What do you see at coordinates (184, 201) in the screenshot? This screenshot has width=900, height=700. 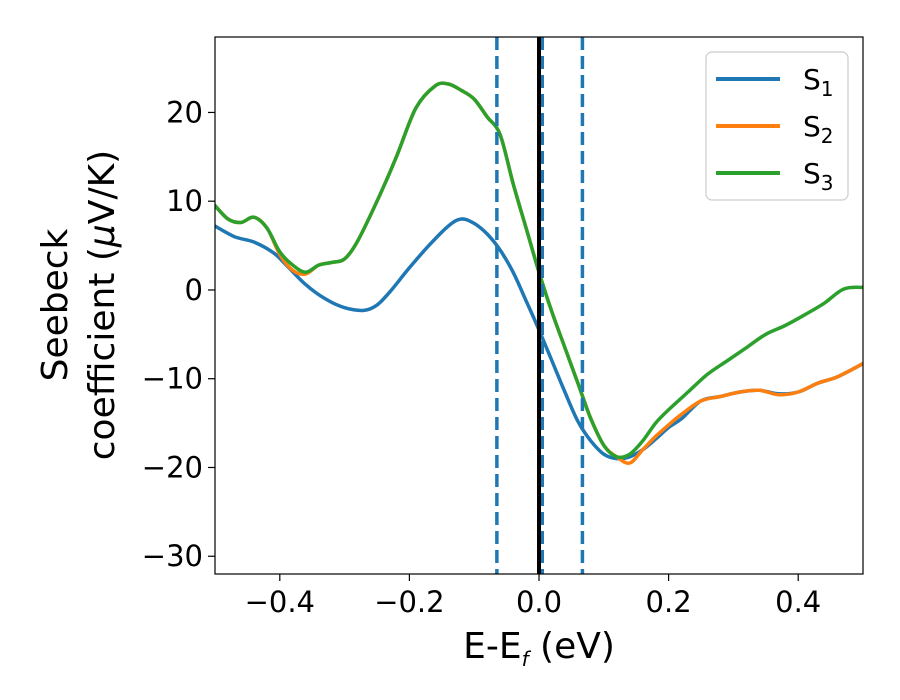 I see `y-tick-label: 10` at bounding box center [184, 201].